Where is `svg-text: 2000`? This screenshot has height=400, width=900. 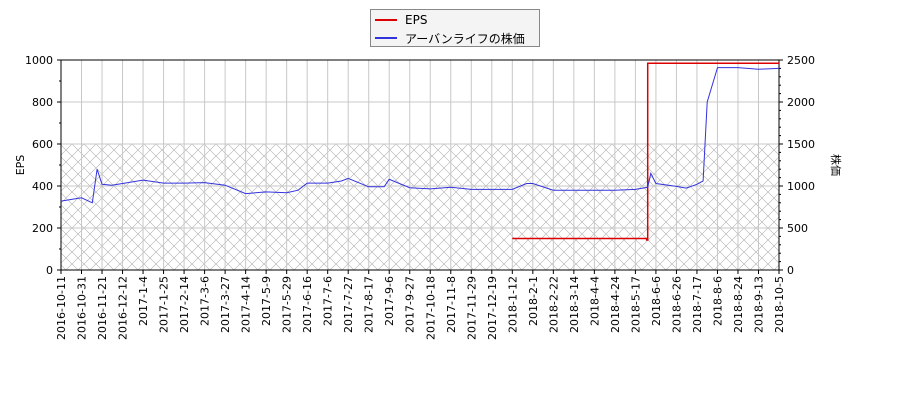
svg-text: 2000 is located at coordinates (801, 102).